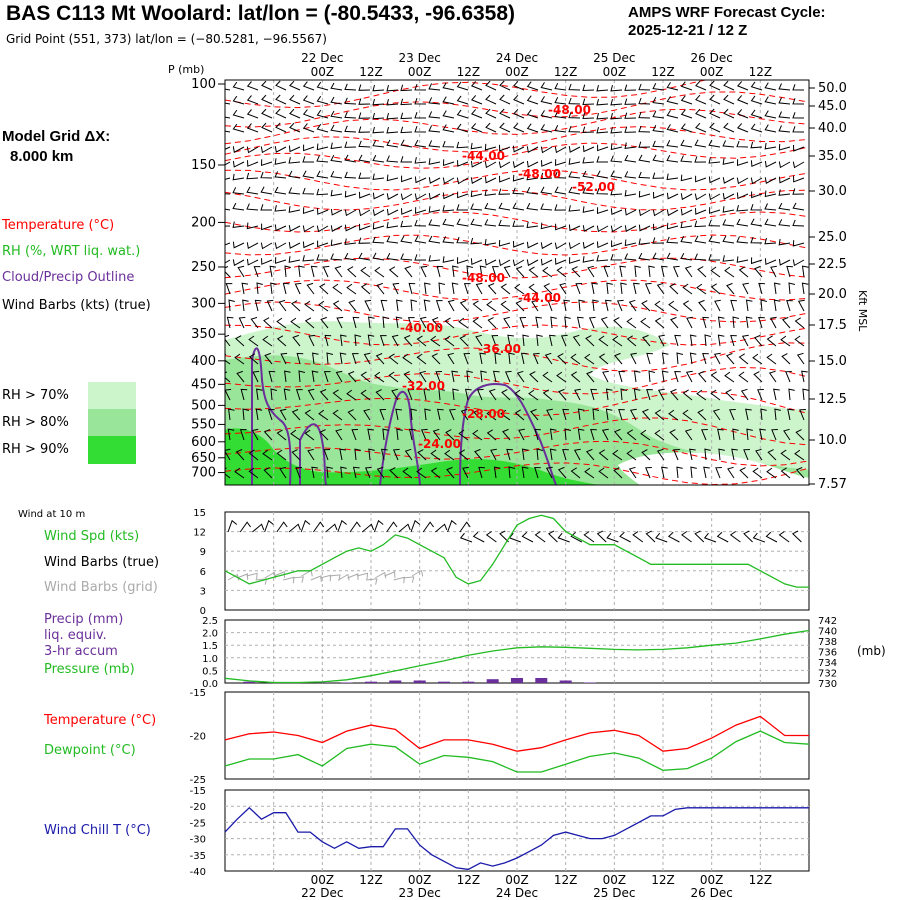 This screenshot has width=900, height=900. Describe the element at coordinates (827, 653) in the screenshot. I see `pressure-tick-label: 736` at that location.